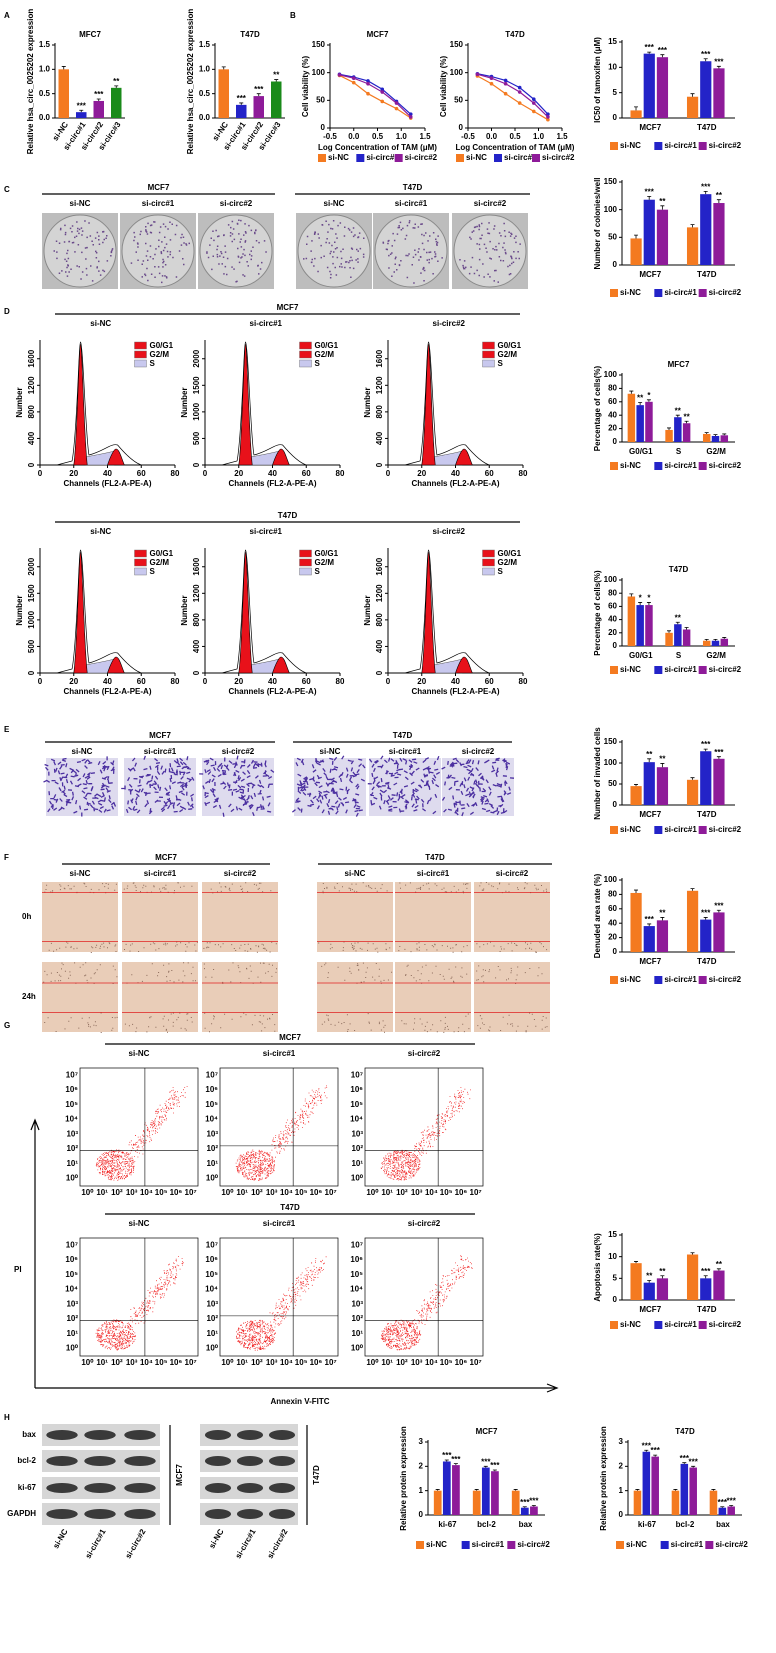 This screenshot has height=1653, width=776. I want to click on x-tick-label: T47D, so click(707, 814).